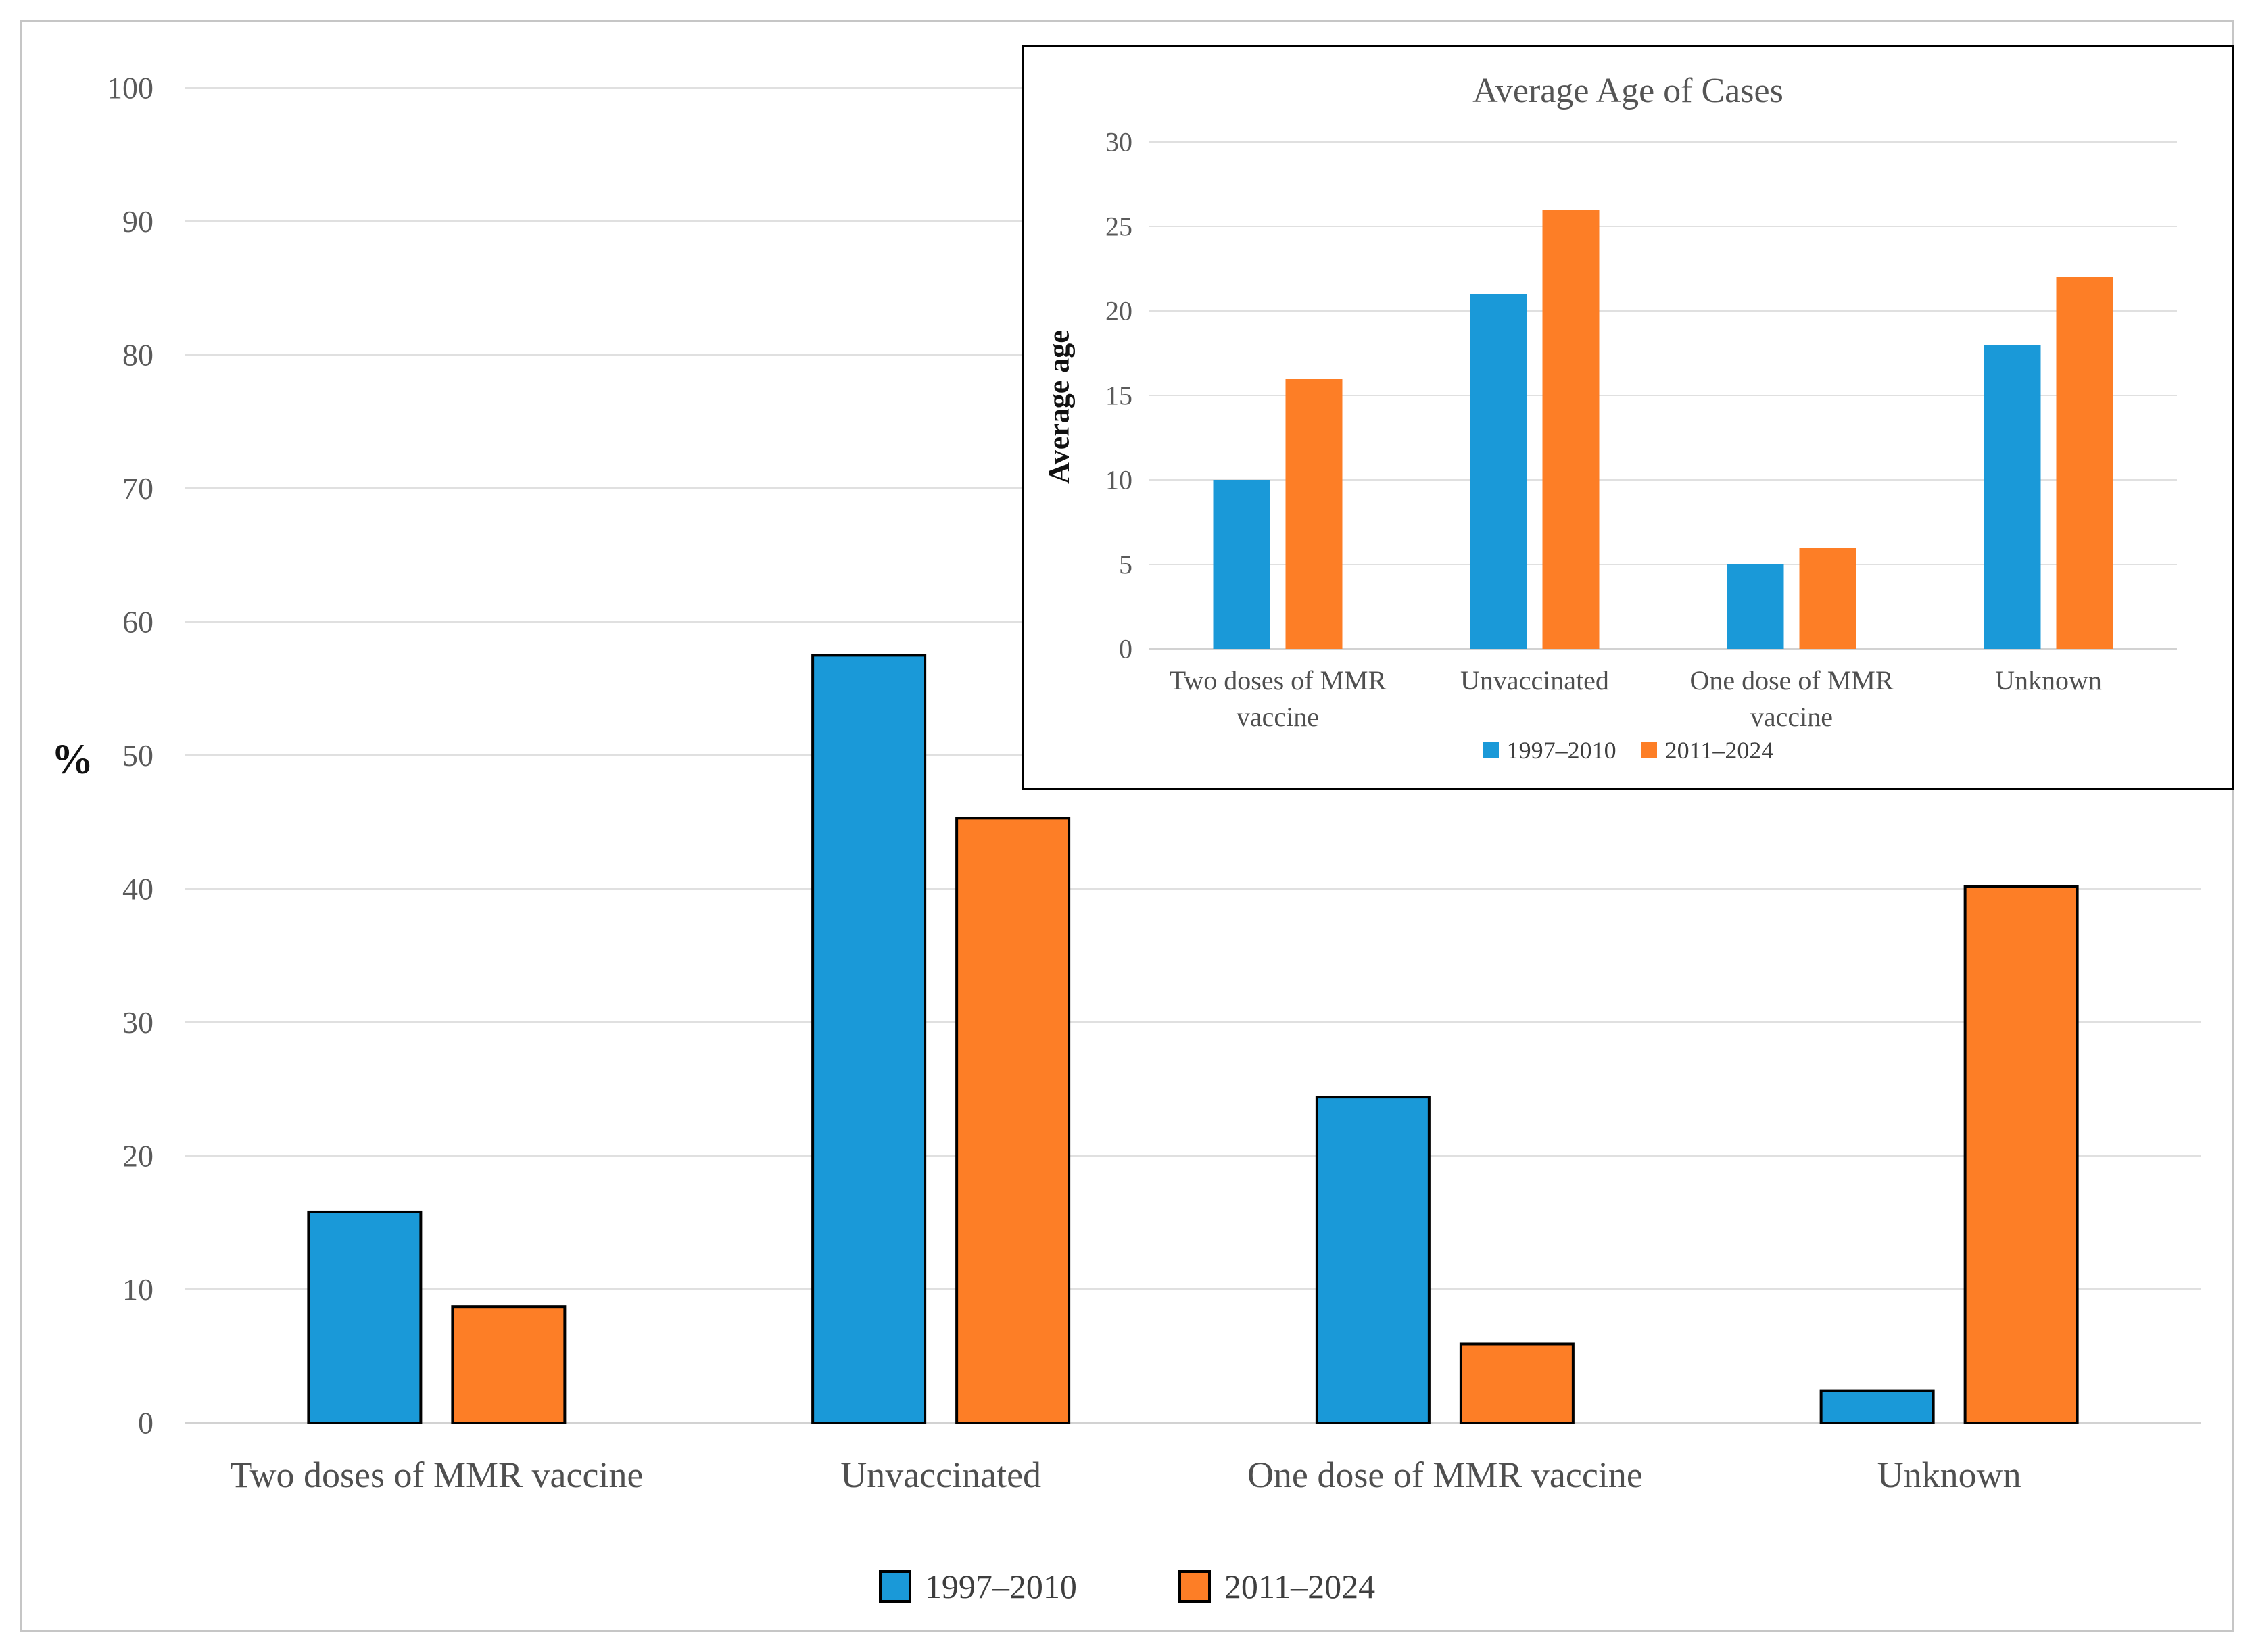 The image size is (2254, 1652). What do you see at coordinates (130, 88) in the screenshot?
I see `y-tick-100: 100` at bounding box center [130, 88].